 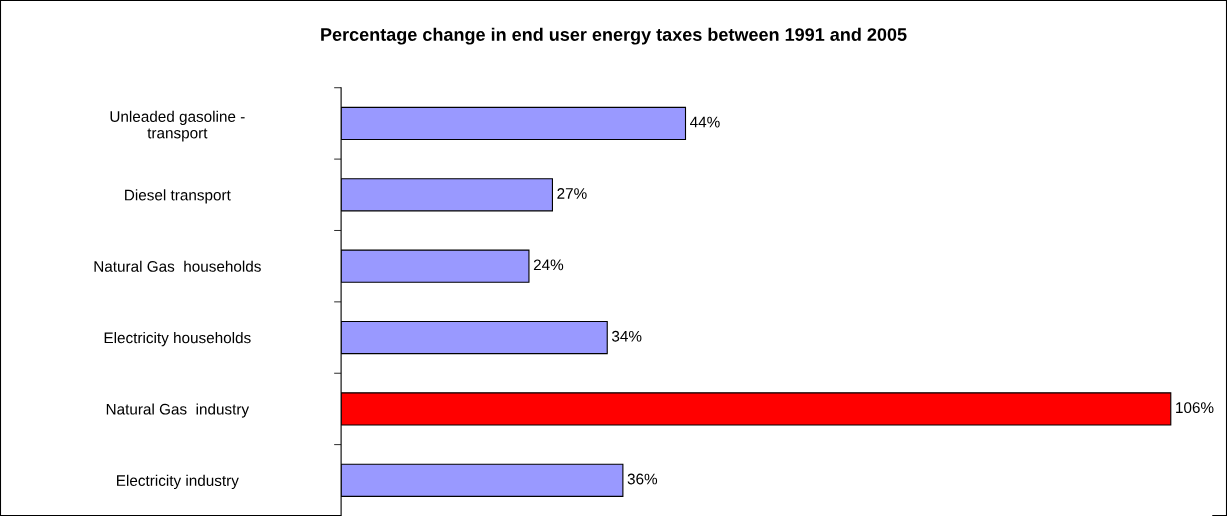 I want to click on y-tick-label: Diesel transport, so click(x=178, y=196).